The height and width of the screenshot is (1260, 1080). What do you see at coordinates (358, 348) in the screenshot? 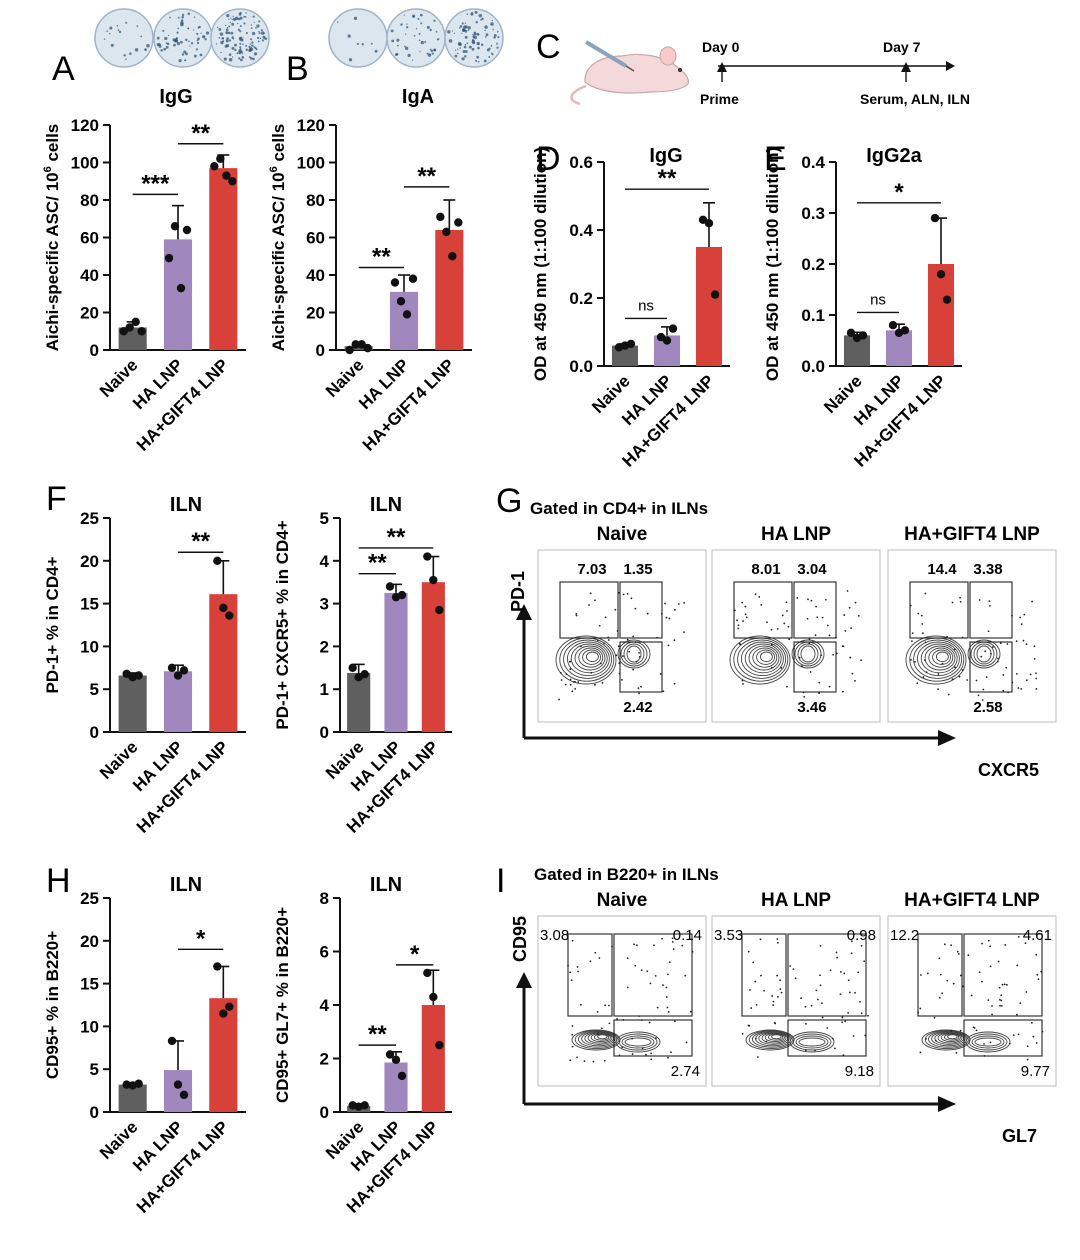
I see `bar-naive` at bounding box center [358, 348].